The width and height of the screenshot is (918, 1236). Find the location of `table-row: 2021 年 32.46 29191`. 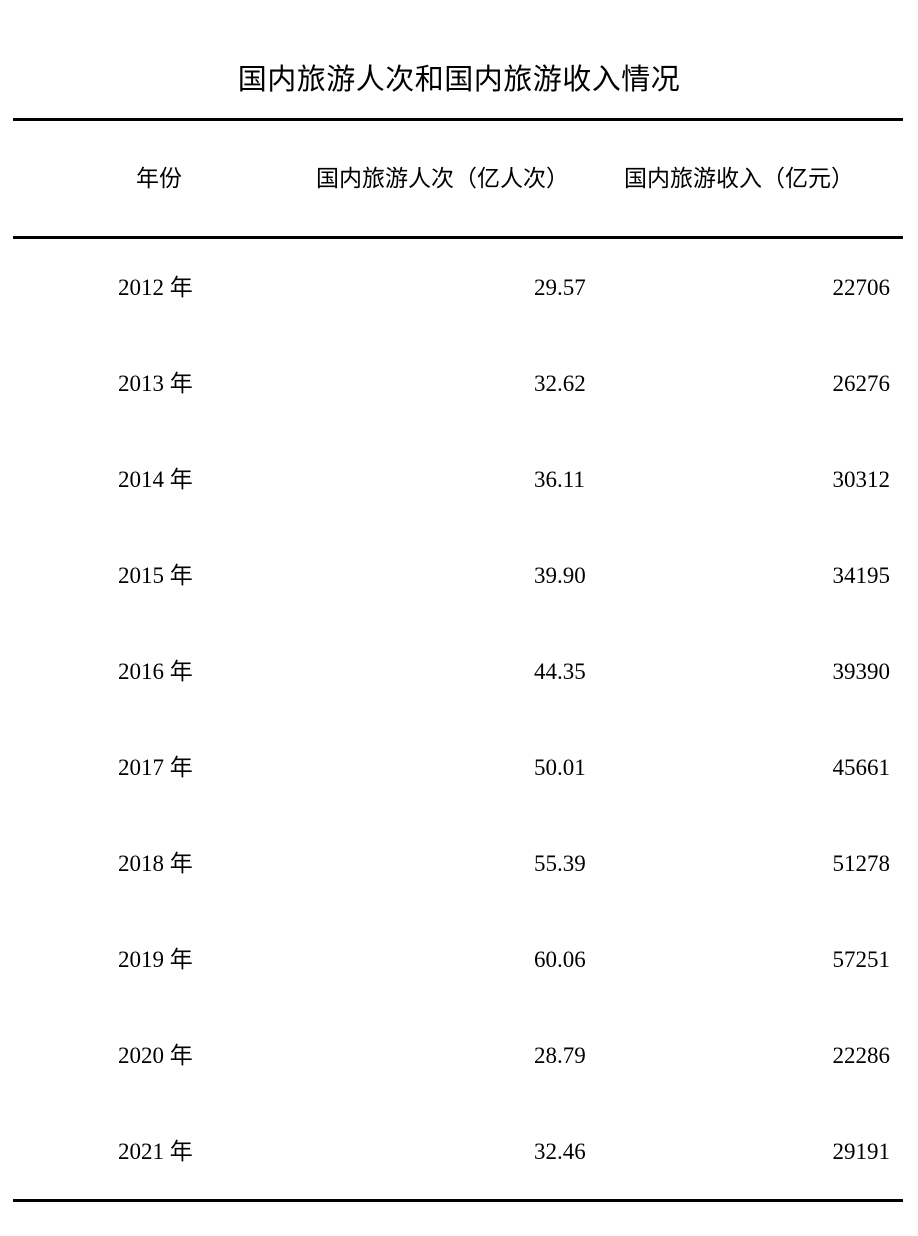

table-row: 2021 年 32.46 29191 is located at coordinates (459, 1176).